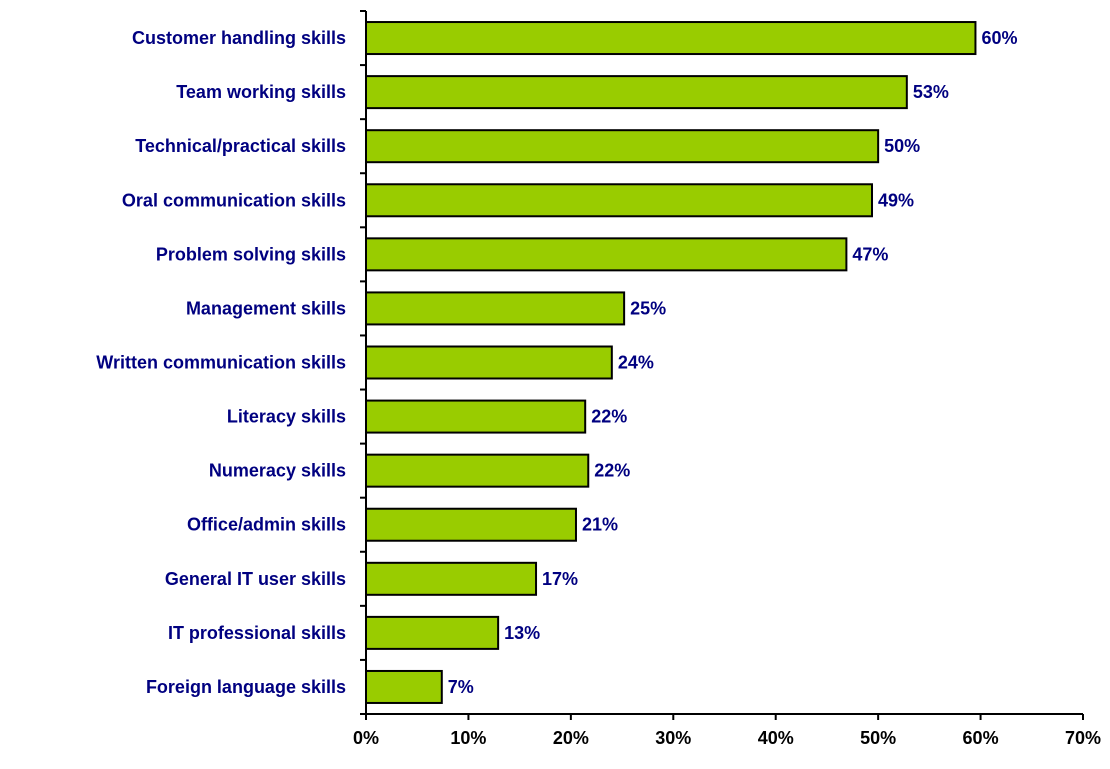  I want to click on value-label: 49%, so click(896, 200).